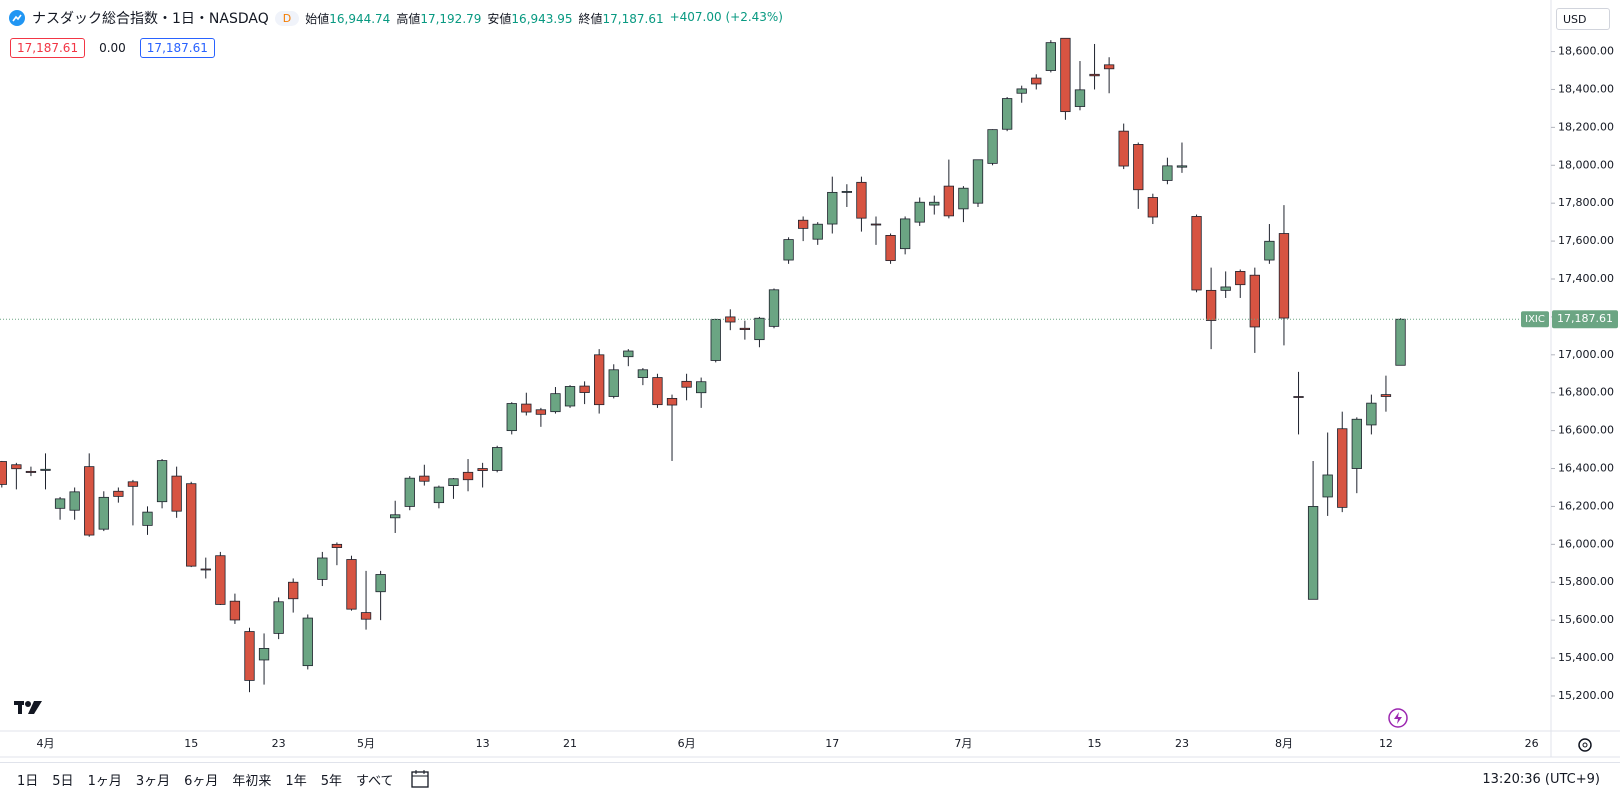  What do you see at coordinates (153, 781) in the screenshot?
I see `range-button: 3ヶ月` at bounding box center [153, 781].